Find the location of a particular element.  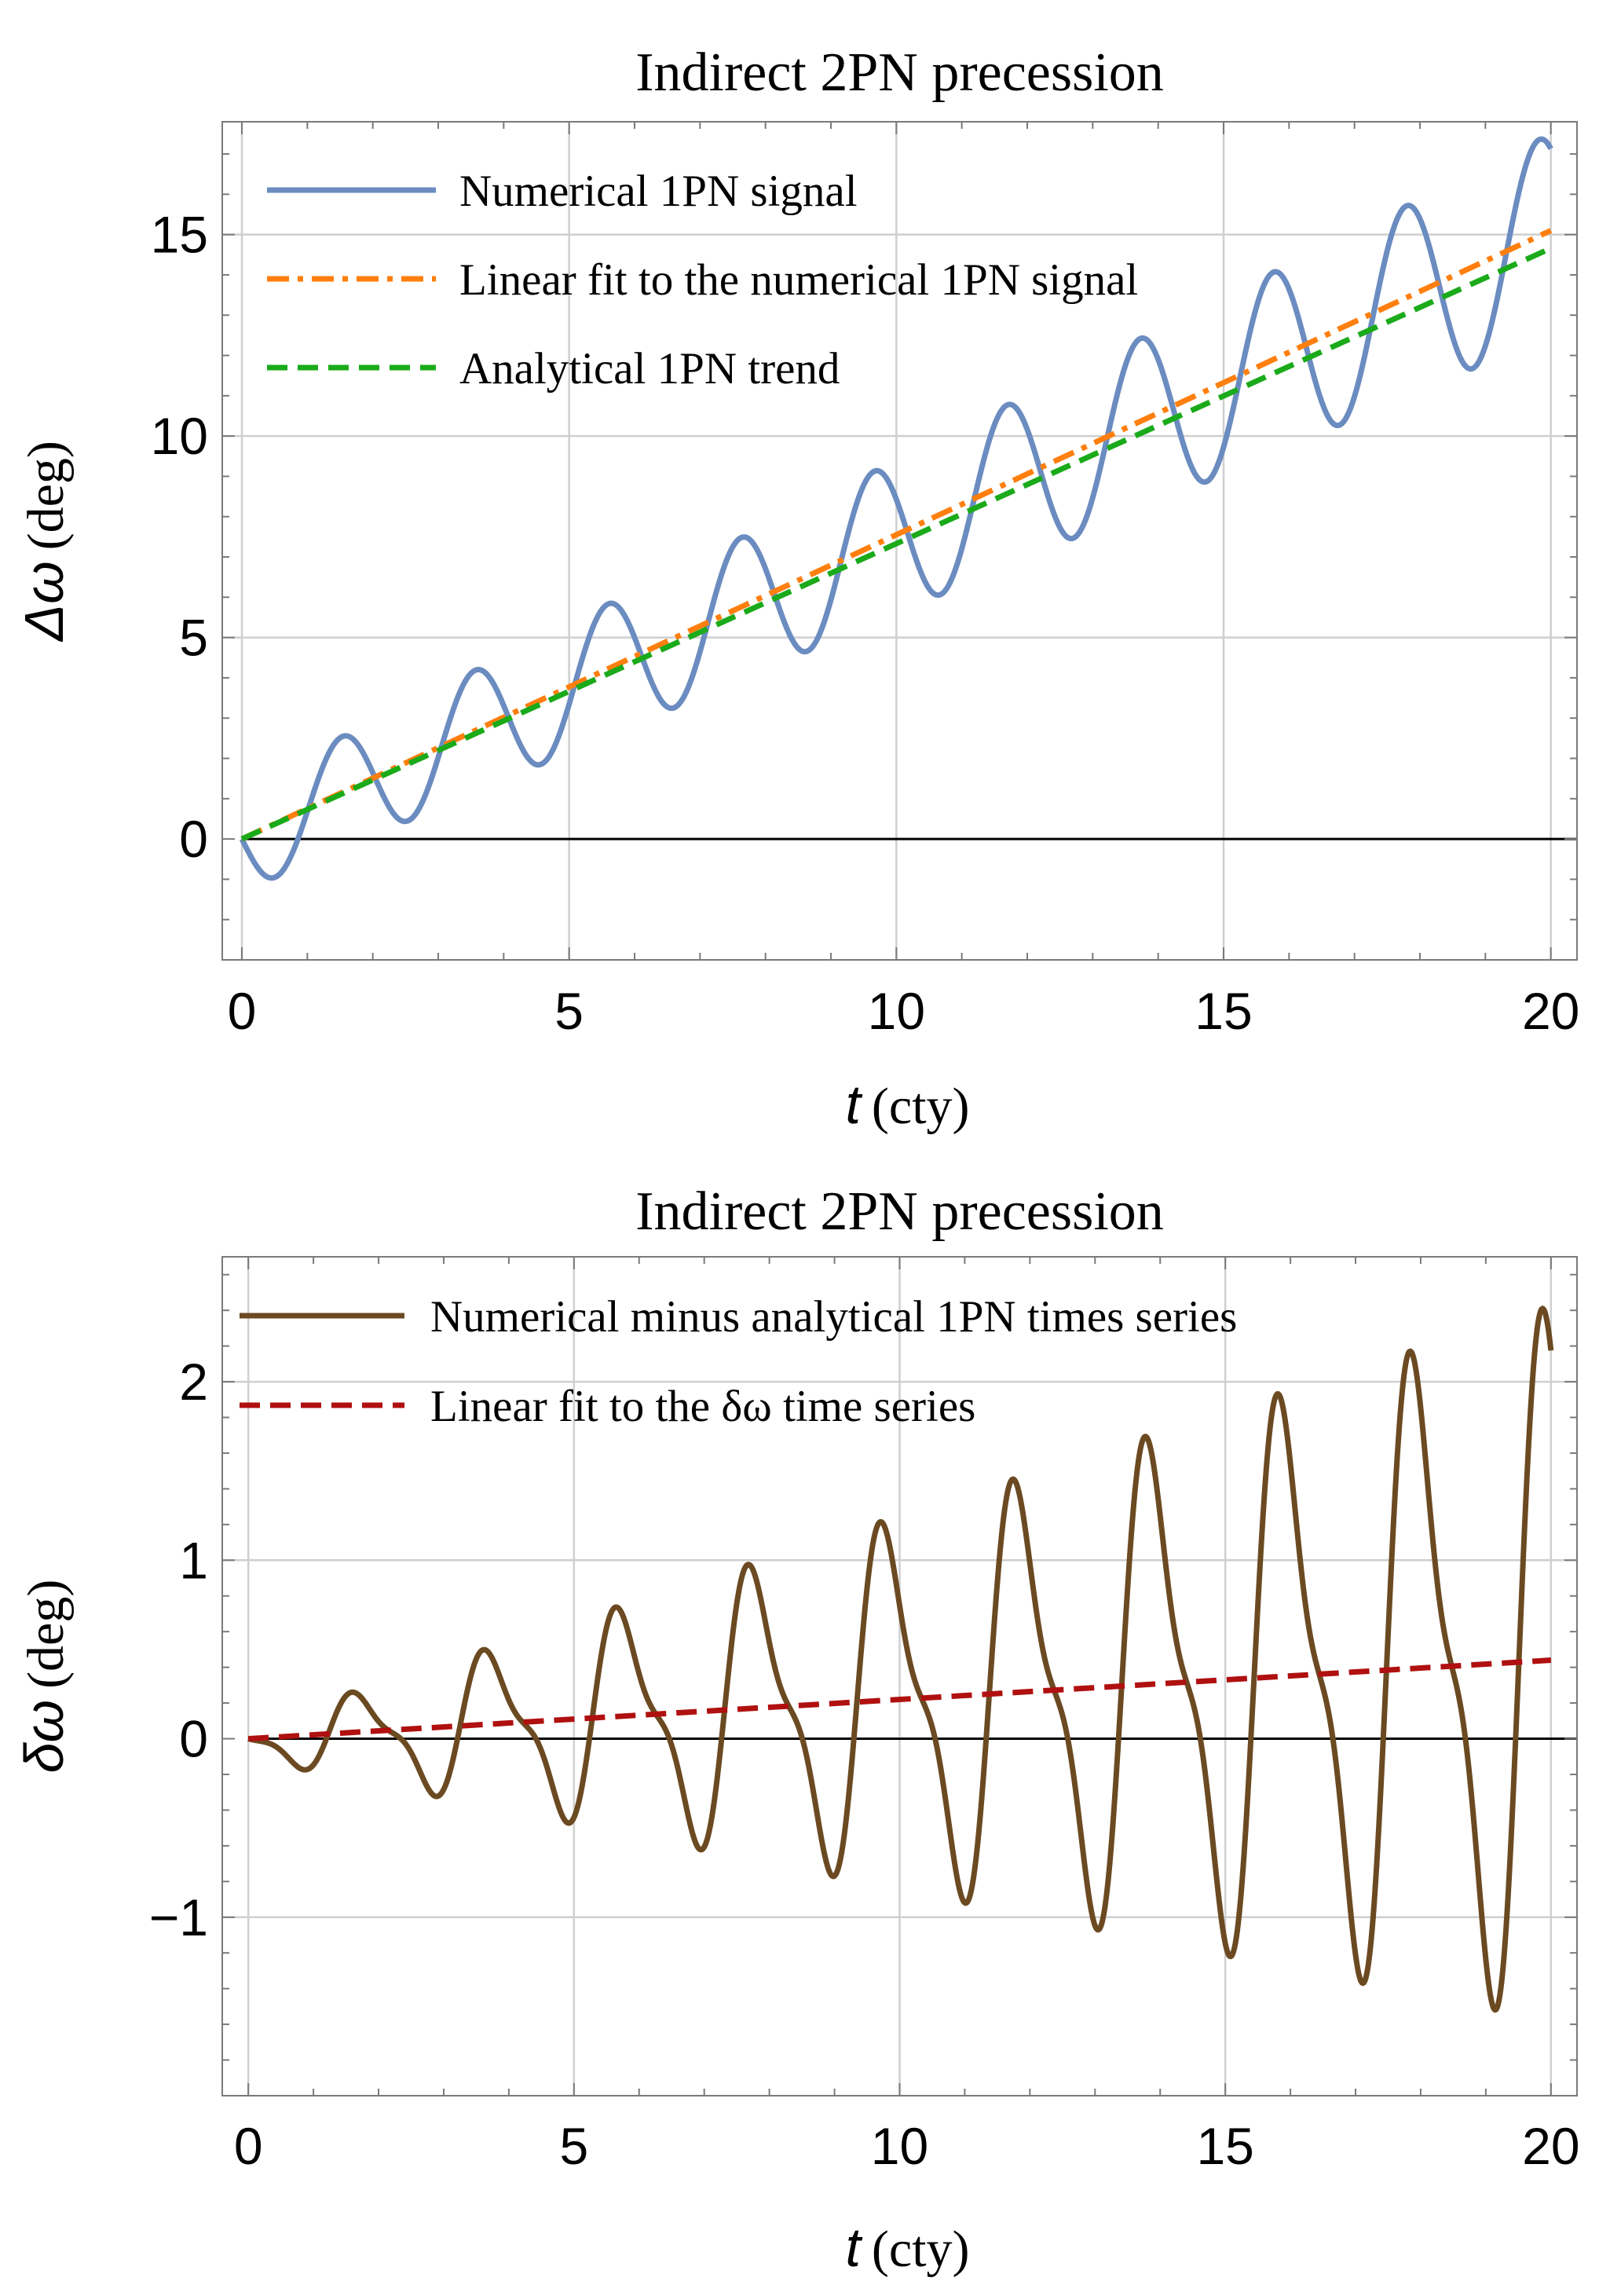

y-tick-label: 10 is located at coordinates (179, 436).